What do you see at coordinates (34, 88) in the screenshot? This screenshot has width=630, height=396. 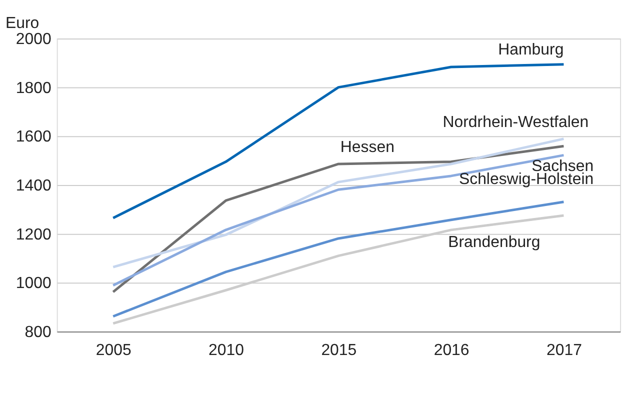 I see `y-tick-label: 1800` at bounding box center [34, 88].